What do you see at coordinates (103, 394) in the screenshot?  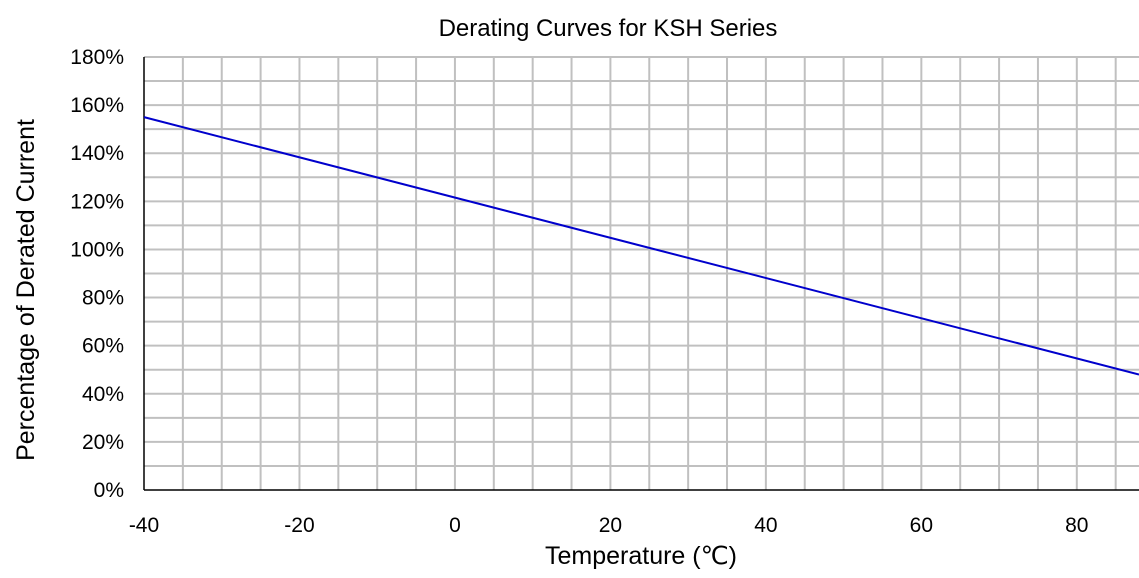 I see `y-tick-label: 40%` at bounding box center [103, 394].